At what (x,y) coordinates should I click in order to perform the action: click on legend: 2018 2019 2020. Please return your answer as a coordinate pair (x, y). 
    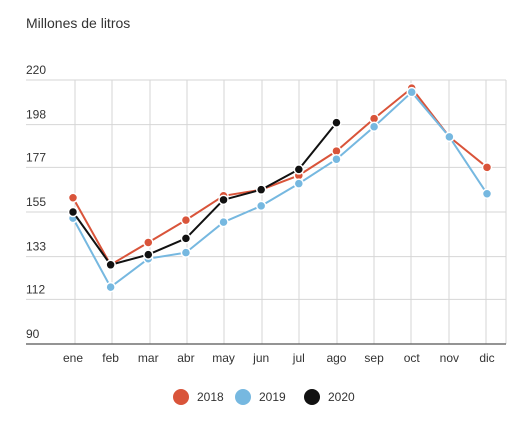
    Looking at the image, I should click on (264, 397).